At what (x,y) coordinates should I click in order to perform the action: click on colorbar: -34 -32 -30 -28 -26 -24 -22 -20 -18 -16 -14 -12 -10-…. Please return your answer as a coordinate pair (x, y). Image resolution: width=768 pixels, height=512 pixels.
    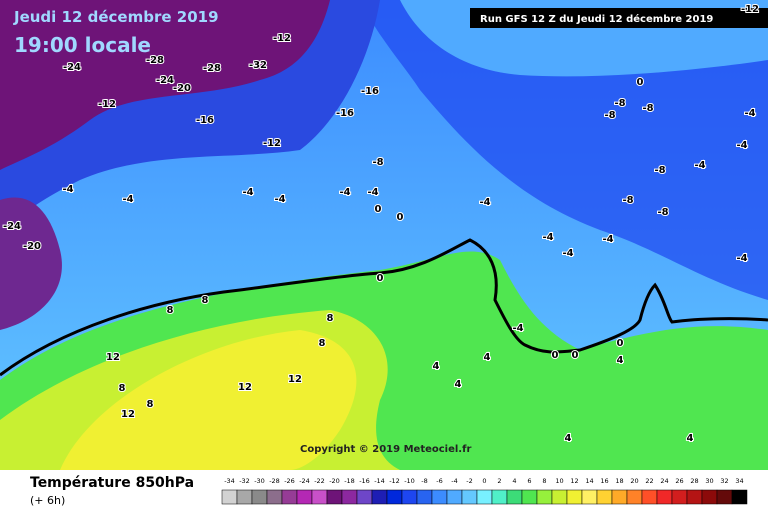
    Looking at the image, I should click on (484, 491).